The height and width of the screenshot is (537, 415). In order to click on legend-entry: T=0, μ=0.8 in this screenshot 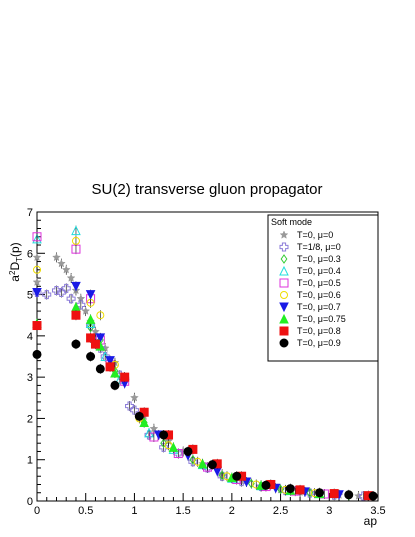, I will do `click(310, 331)`.